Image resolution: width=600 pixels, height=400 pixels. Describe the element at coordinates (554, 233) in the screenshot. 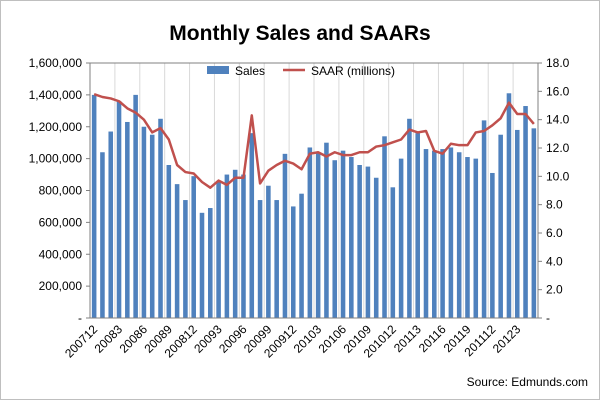

I see `y-right-tick-label: 6.0` at that location.